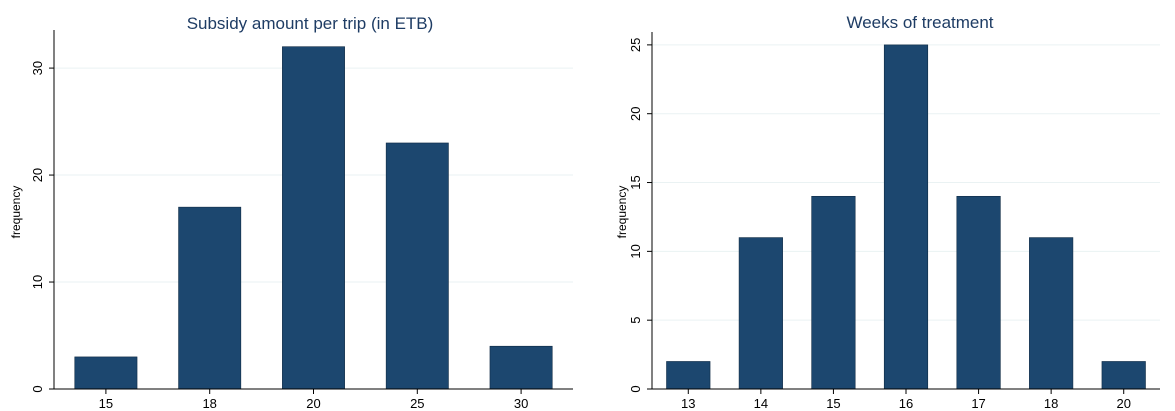 The width and height of the screenshot is (1175, 411). I want to click on y-tick-label: 30, so click(37, 68).